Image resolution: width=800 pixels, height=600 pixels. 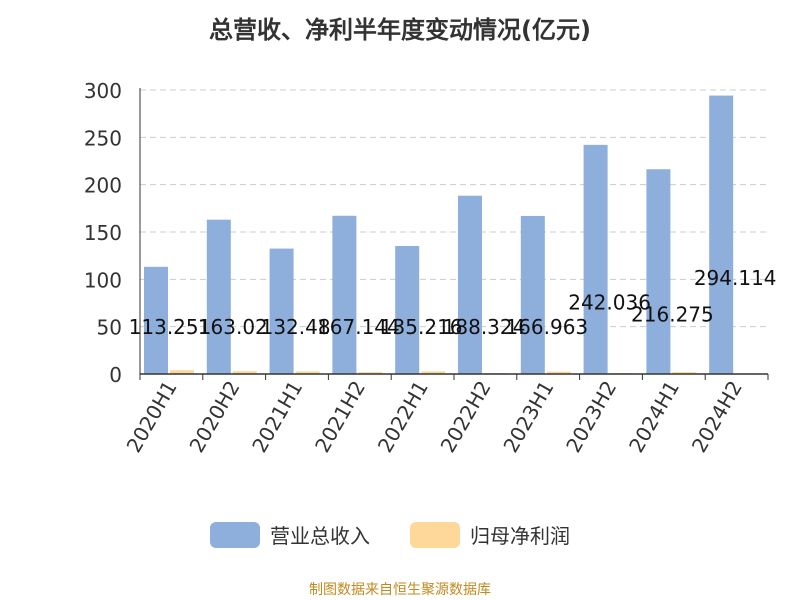 What do you see at coordinates (400, 30) in the screenshot?
I see `chart-title: 总营收、净利半年度变动情况(亿元)` at bounding box center [400, 30].